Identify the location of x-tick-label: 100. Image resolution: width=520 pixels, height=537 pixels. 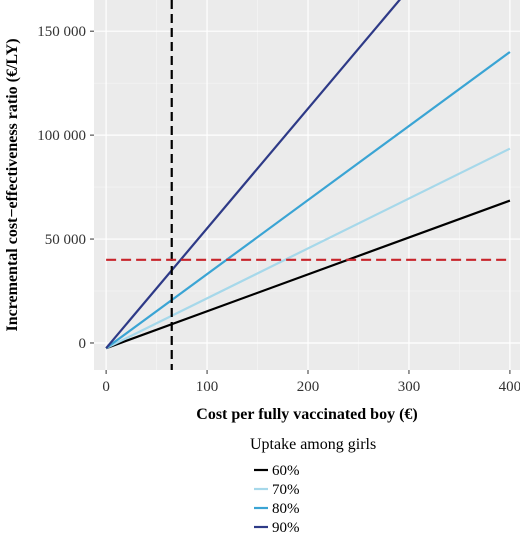
(207, 387).